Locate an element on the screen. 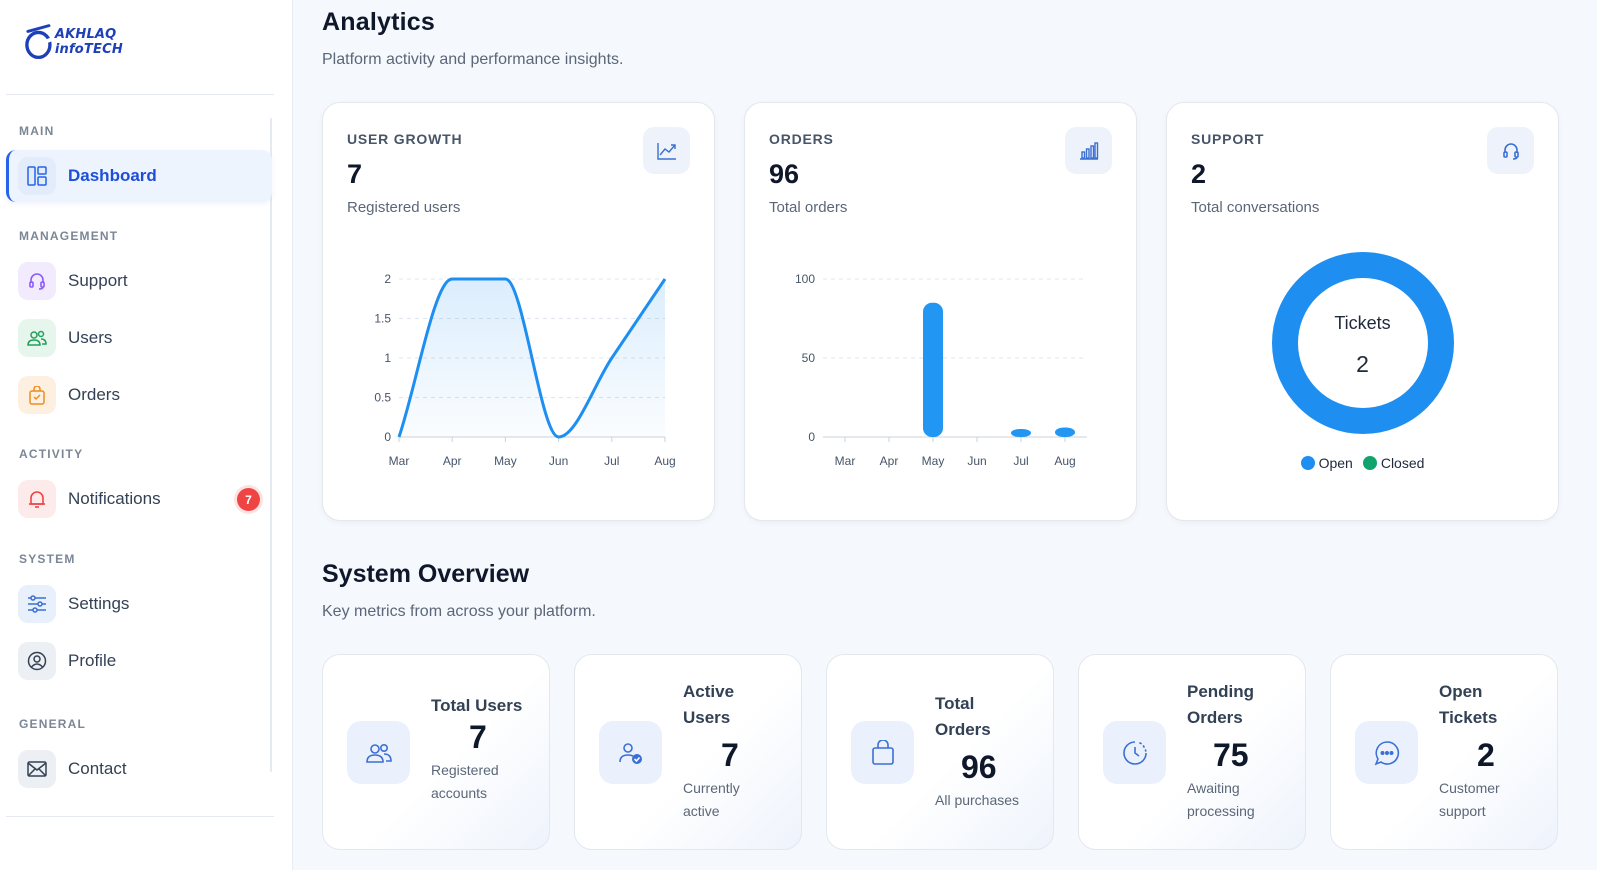  stat-card-open-tickets: Open Tickets 2 Customer support is located at coordinates (1444, 752).